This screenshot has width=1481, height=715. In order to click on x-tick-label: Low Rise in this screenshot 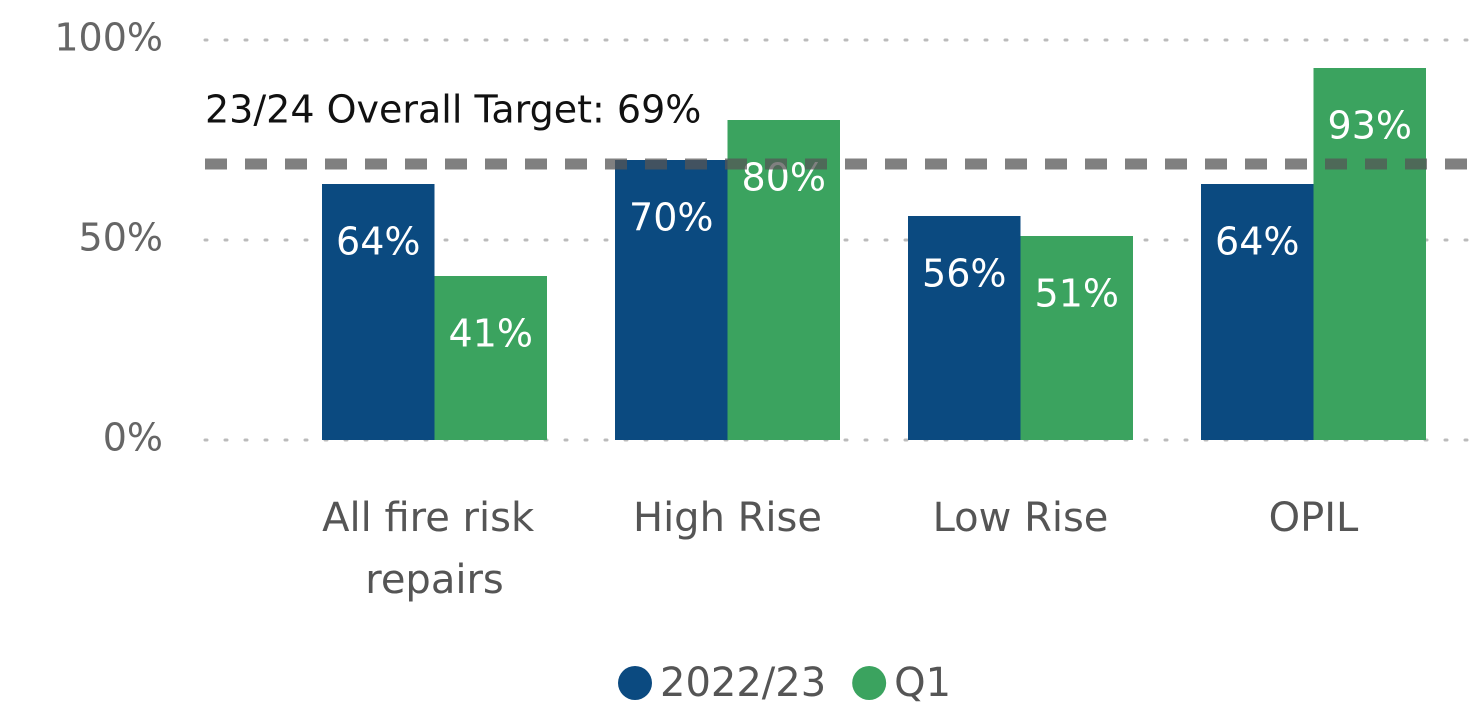, I will do `click(1021, 518)`.